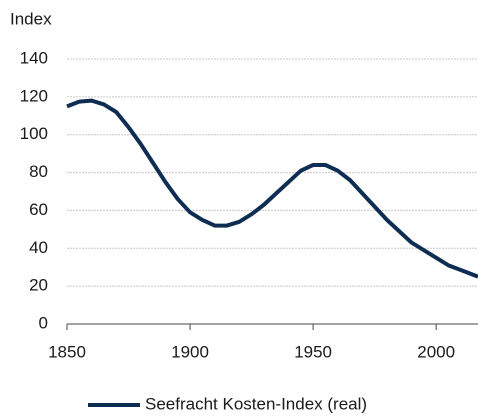  Describe the element at coordinates (67, 351) in the screenshot. I see `x-tick-label: 1850` at that location.